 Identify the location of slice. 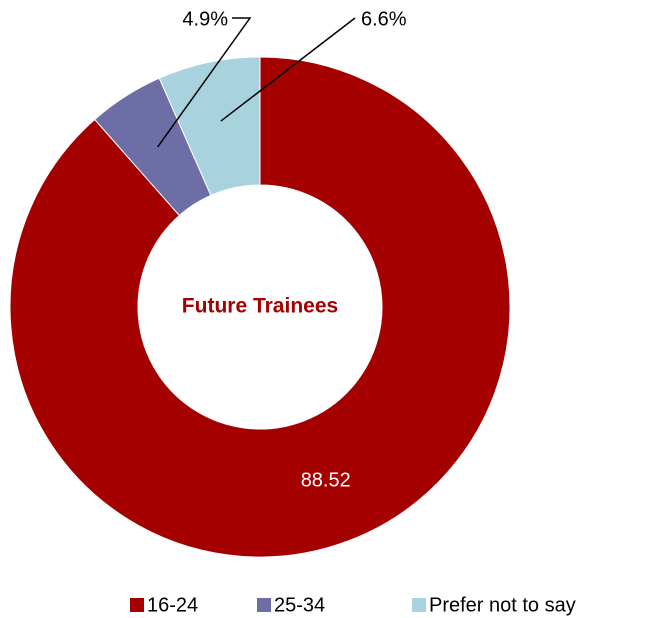
(209, 126).